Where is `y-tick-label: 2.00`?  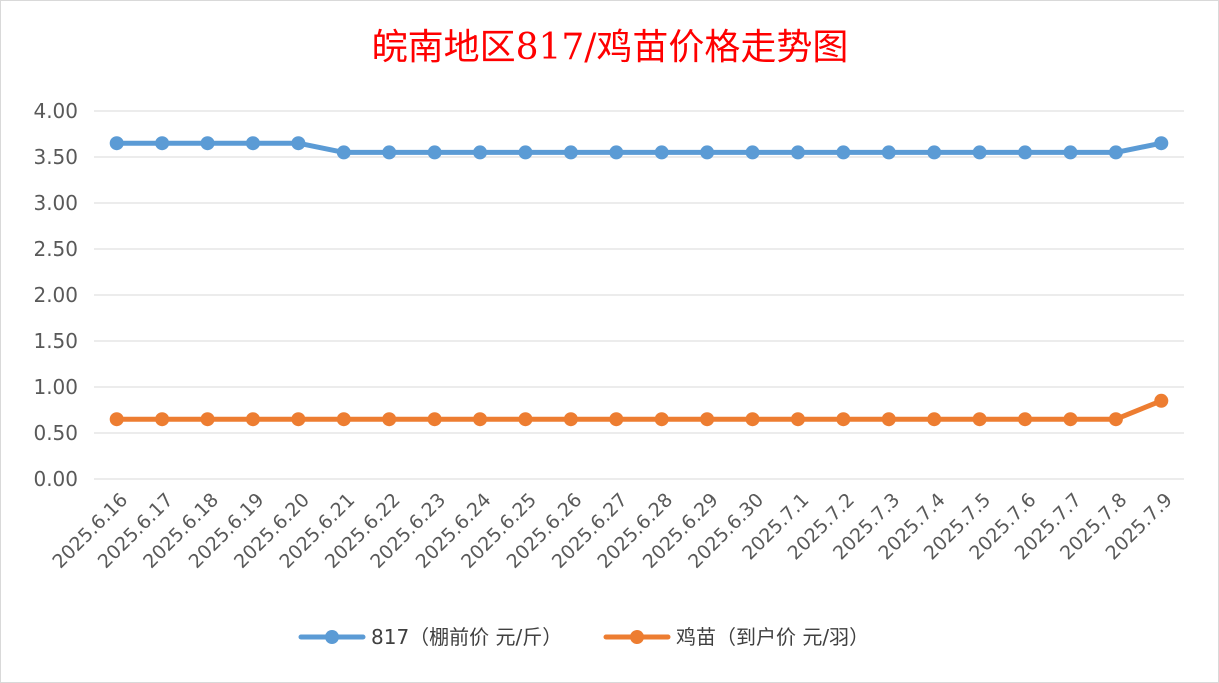
y-tick-label: 2.00 is located at coordinates (55, 295).